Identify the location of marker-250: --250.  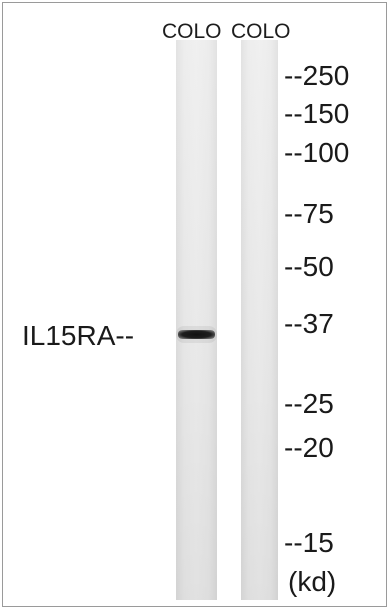
(317, 75).